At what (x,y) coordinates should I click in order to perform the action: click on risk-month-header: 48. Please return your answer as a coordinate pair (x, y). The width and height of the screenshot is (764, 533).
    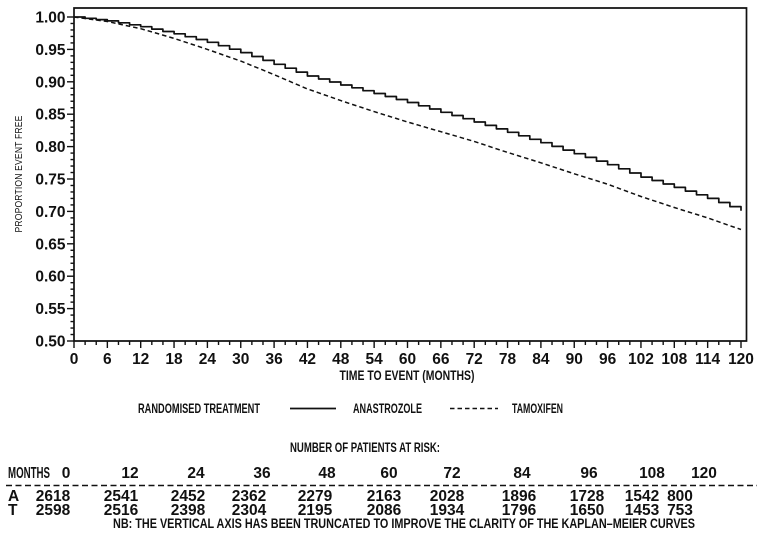
    Looking at the image, I should click on (327, 473).